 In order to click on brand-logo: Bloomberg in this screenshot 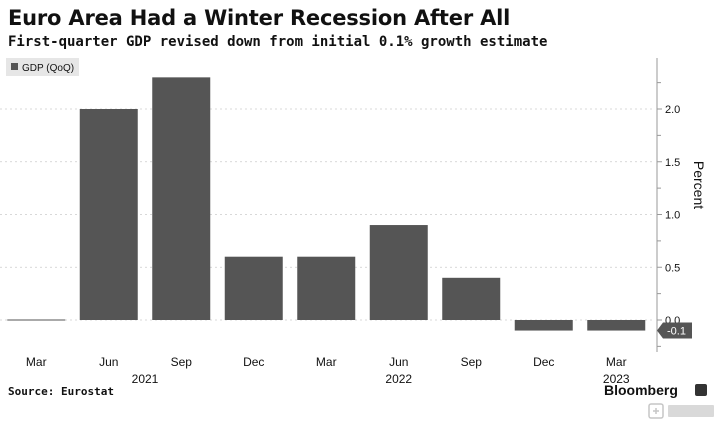, I will do `click(641, 390)`.